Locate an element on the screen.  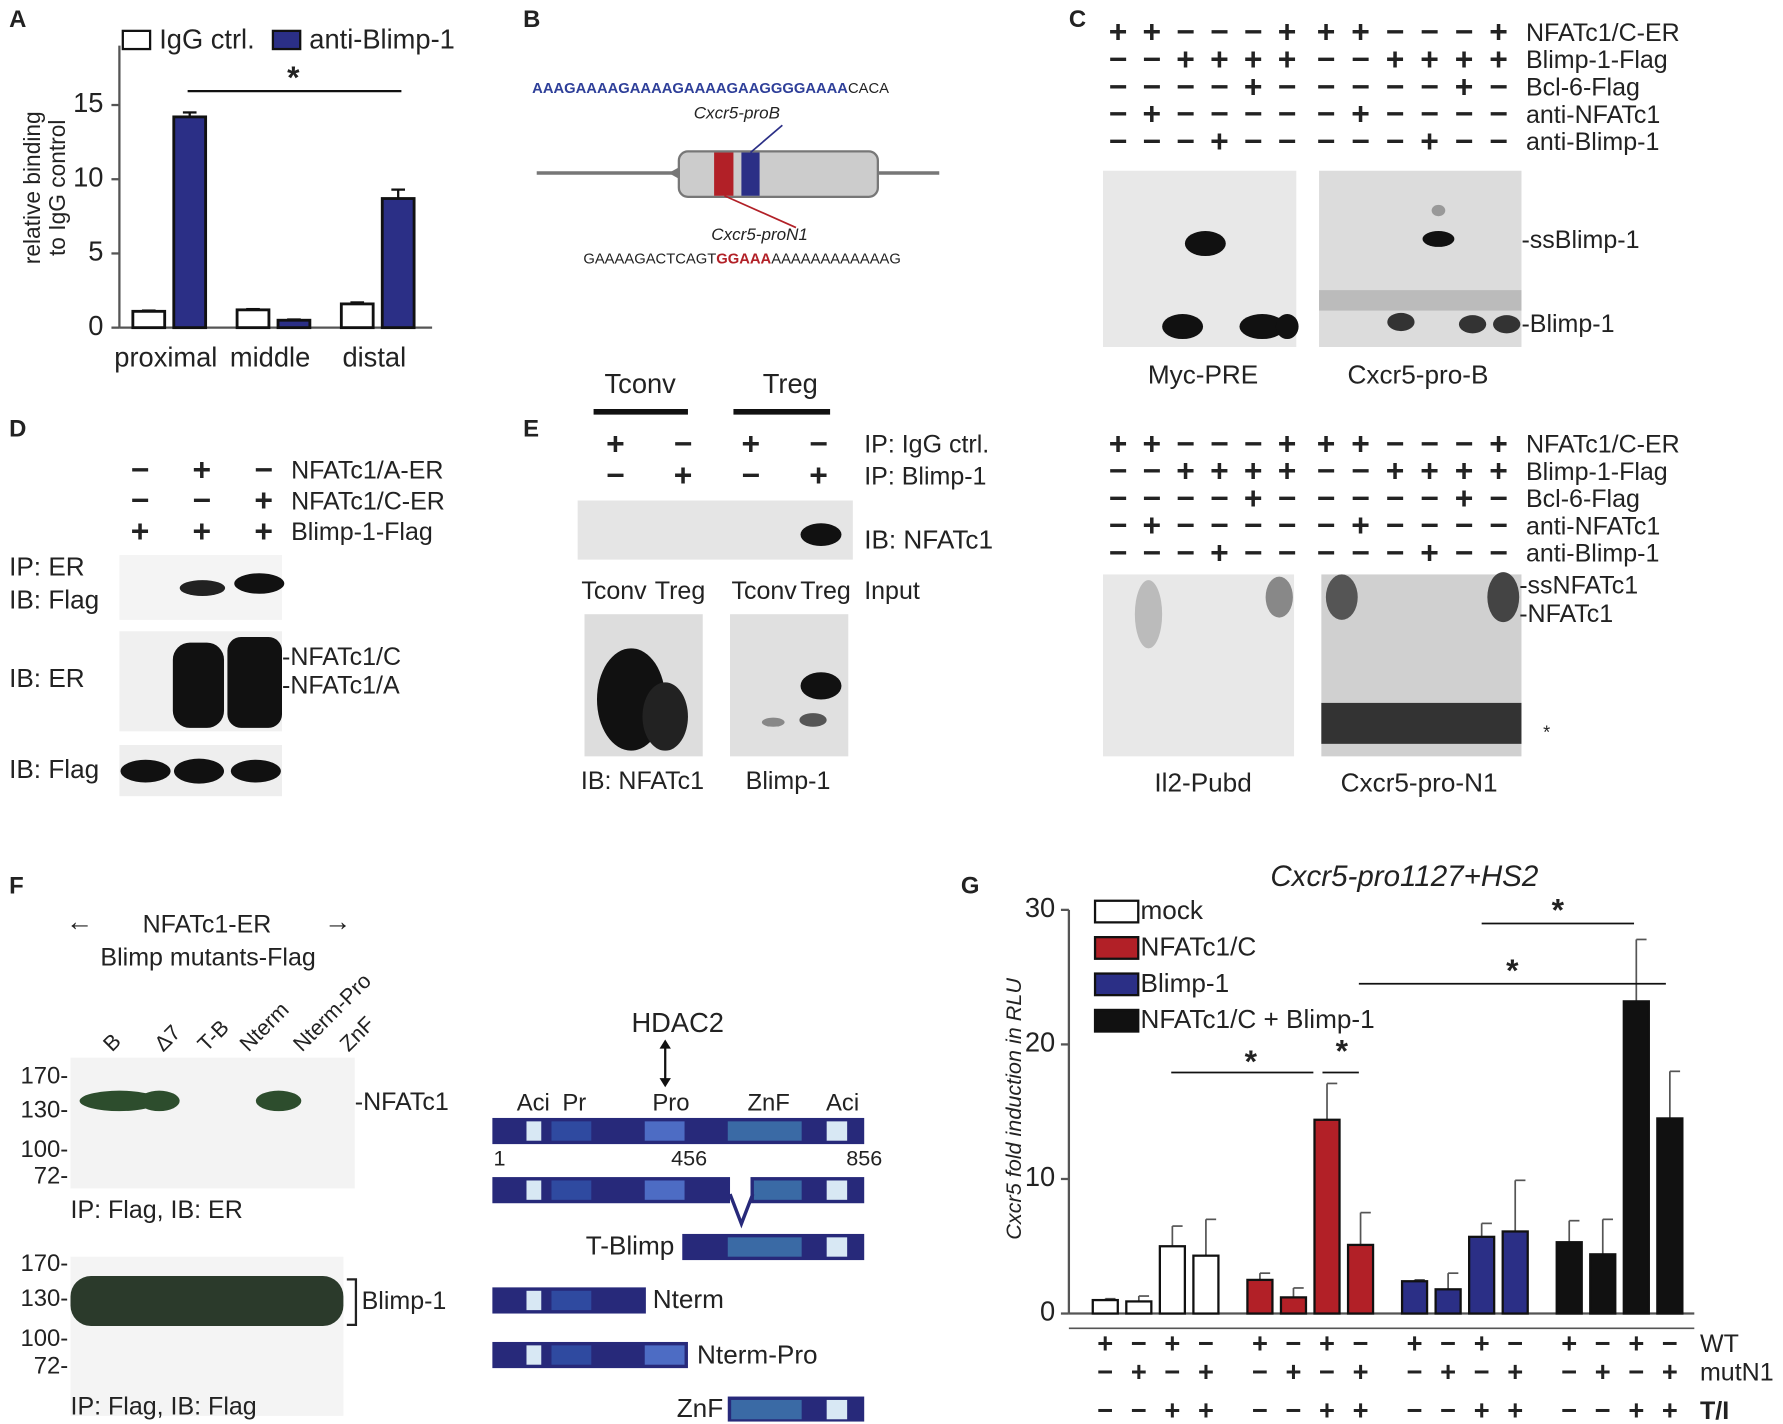
position-label: 456 is located at coordinates (689, 1158).